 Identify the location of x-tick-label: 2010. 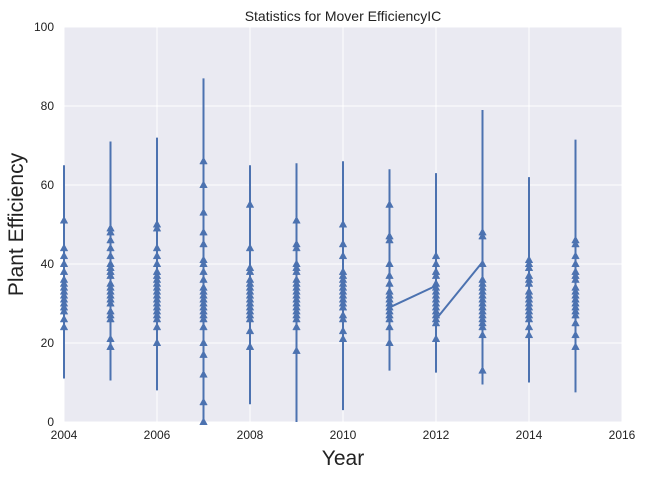
(343, 435).